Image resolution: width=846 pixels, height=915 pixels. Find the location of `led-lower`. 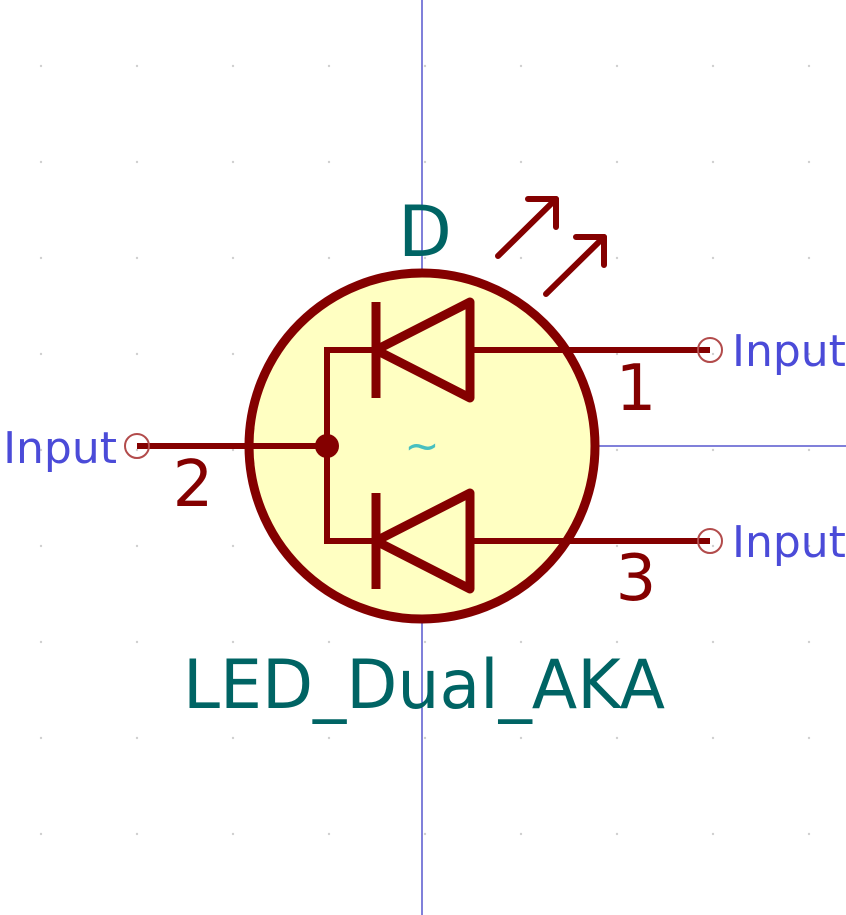

led-lower is located at coordinates (423, 541).